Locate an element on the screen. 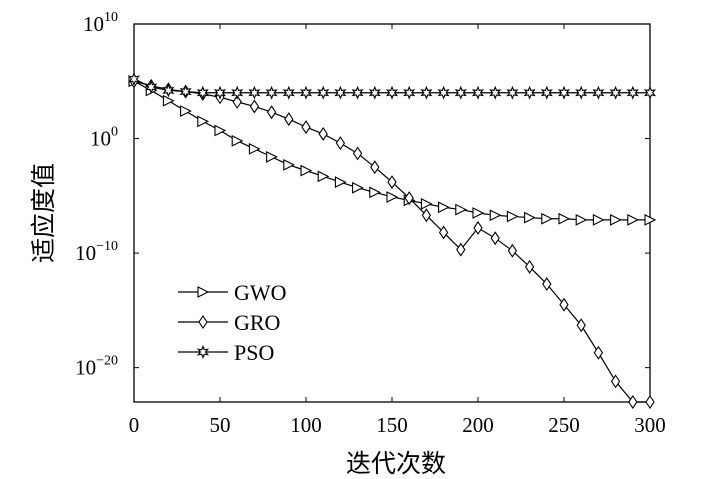 The image size is (709, 479). x-tick-label: 200 is located at coordinates (478, 425).